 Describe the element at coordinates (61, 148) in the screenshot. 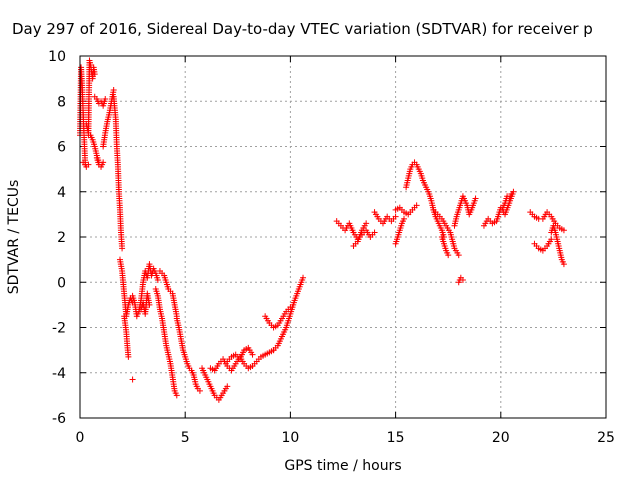

I see `y-tick-label: 6` at that location.